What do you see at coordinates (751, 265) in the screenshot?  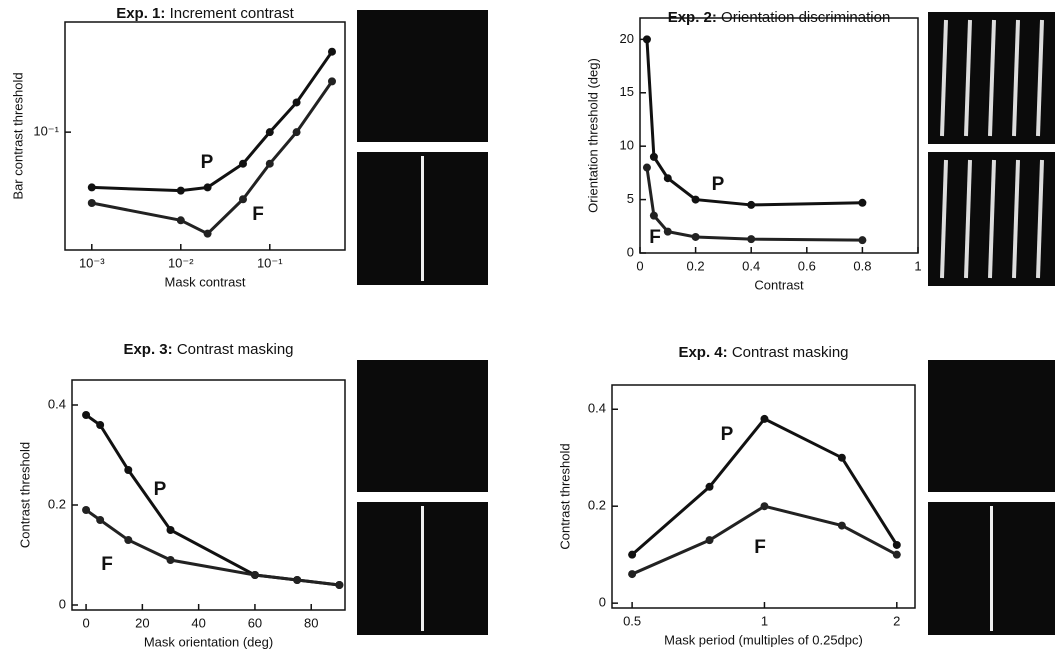 I see `x-tick-label: 0.4` at bounding box center [751, 265].